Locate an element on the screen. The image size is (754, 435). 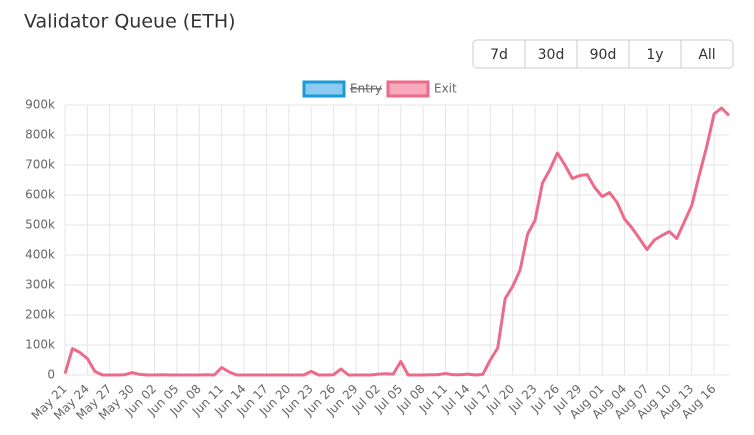
legend-label: Entry is located at coordinates (366, 89).